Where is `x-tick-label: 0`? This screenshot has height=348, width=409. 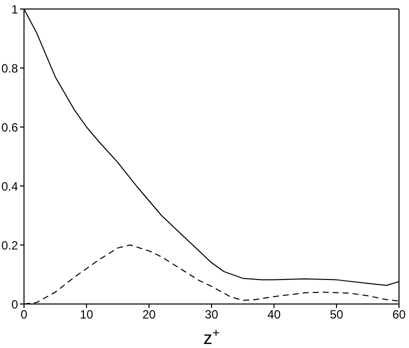 x-tick-label: 0 is located at coordinates (24, 315).